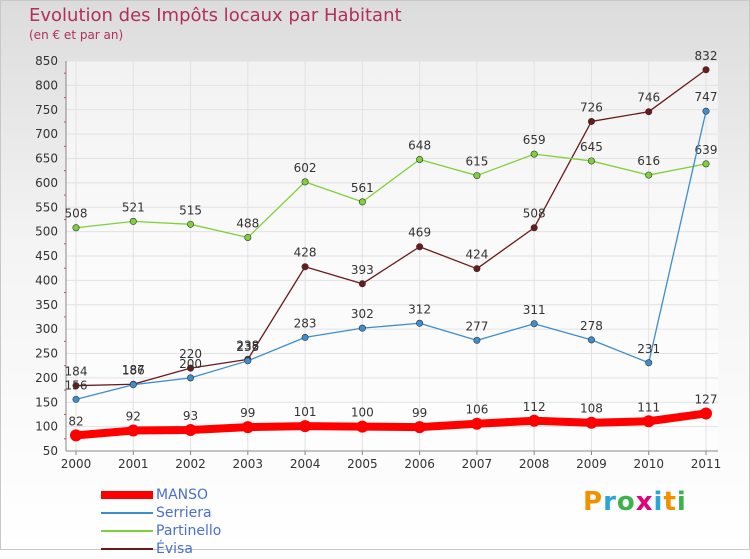 The height and width of the screenshot is (559, 750). Describe the element at coordinates (46, 232) in the screenshot. I see `y-tick-label: 500` at that location.